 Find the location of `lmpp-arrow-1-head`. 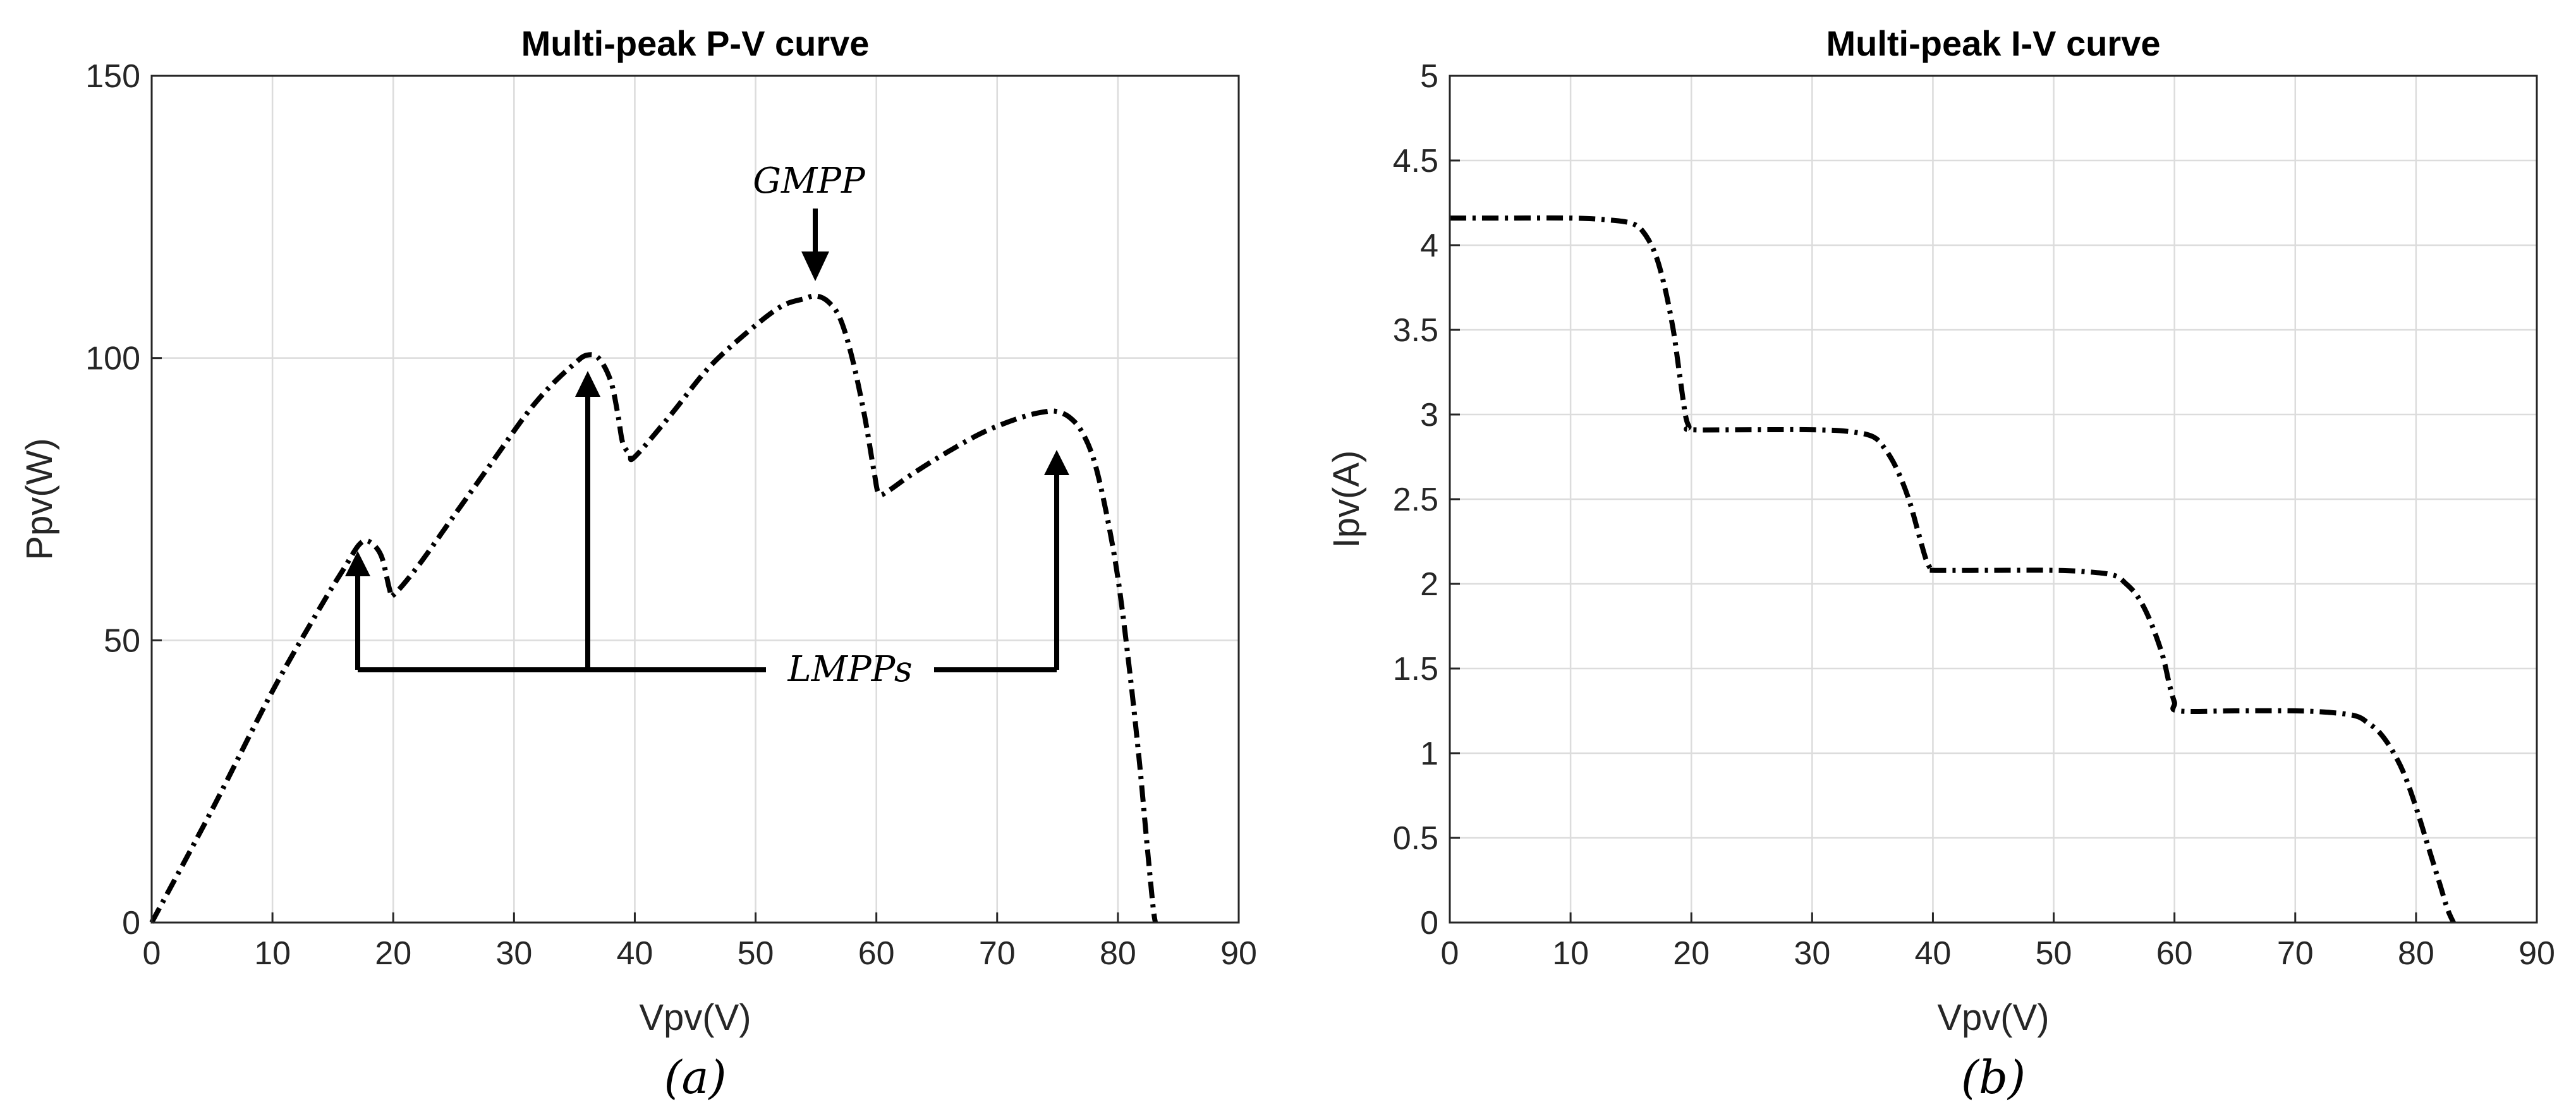

lmpp-arrow-1-head is located at coordinates (358, 563).